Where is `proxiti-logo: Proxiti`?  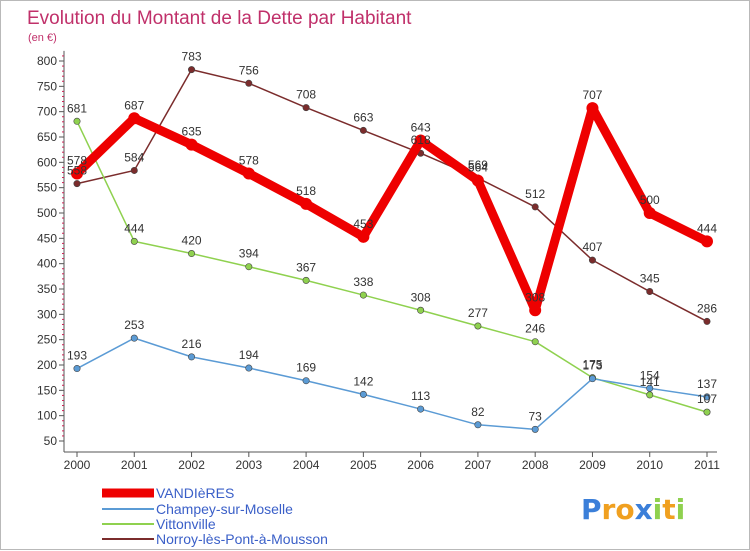 proxiti-logo: Proxiti is located at coordinates (633, 509).